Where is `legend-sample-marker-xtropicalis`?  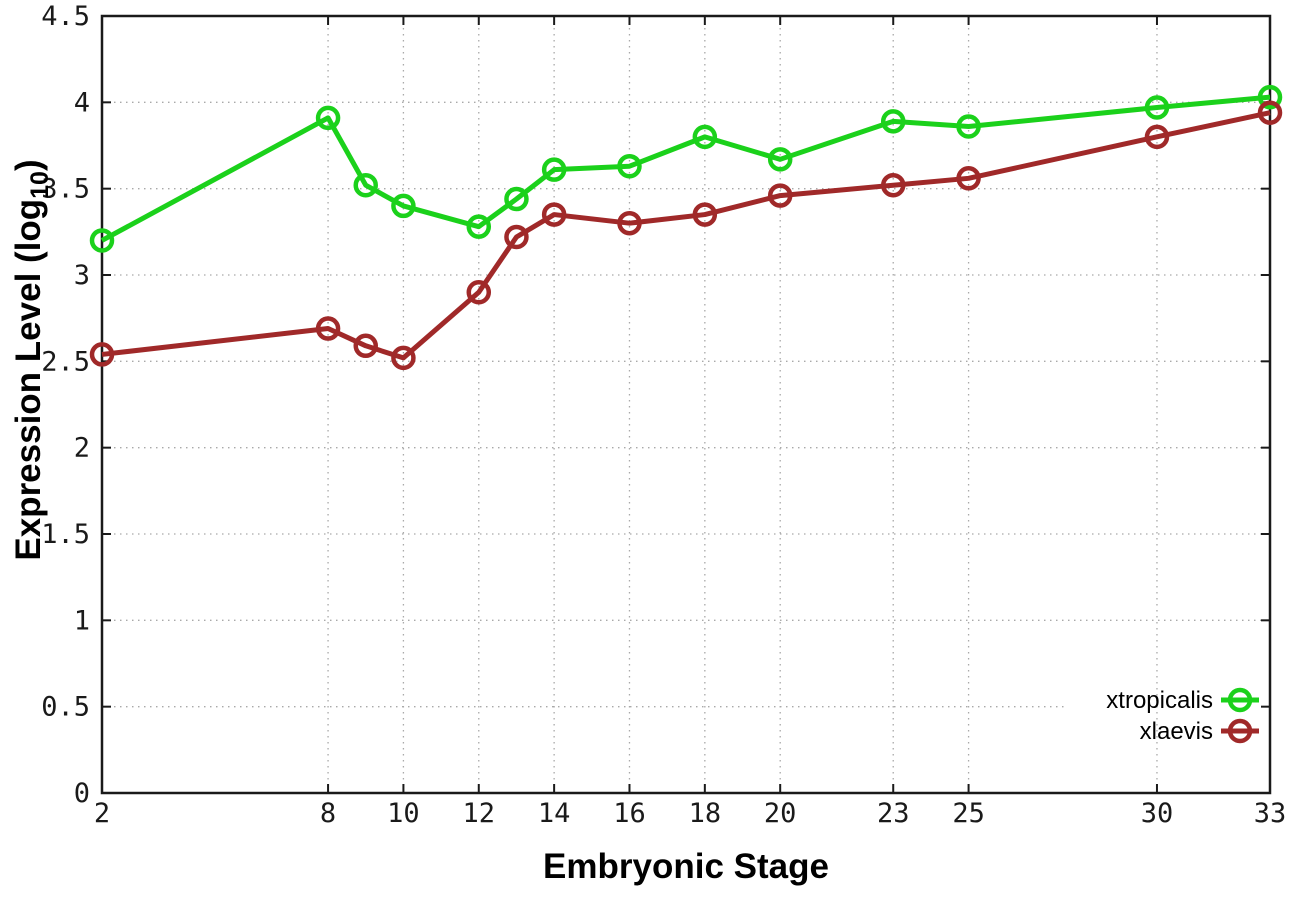 legend-sample-marker-xtropicalis is located at coordinates (1240, 700).